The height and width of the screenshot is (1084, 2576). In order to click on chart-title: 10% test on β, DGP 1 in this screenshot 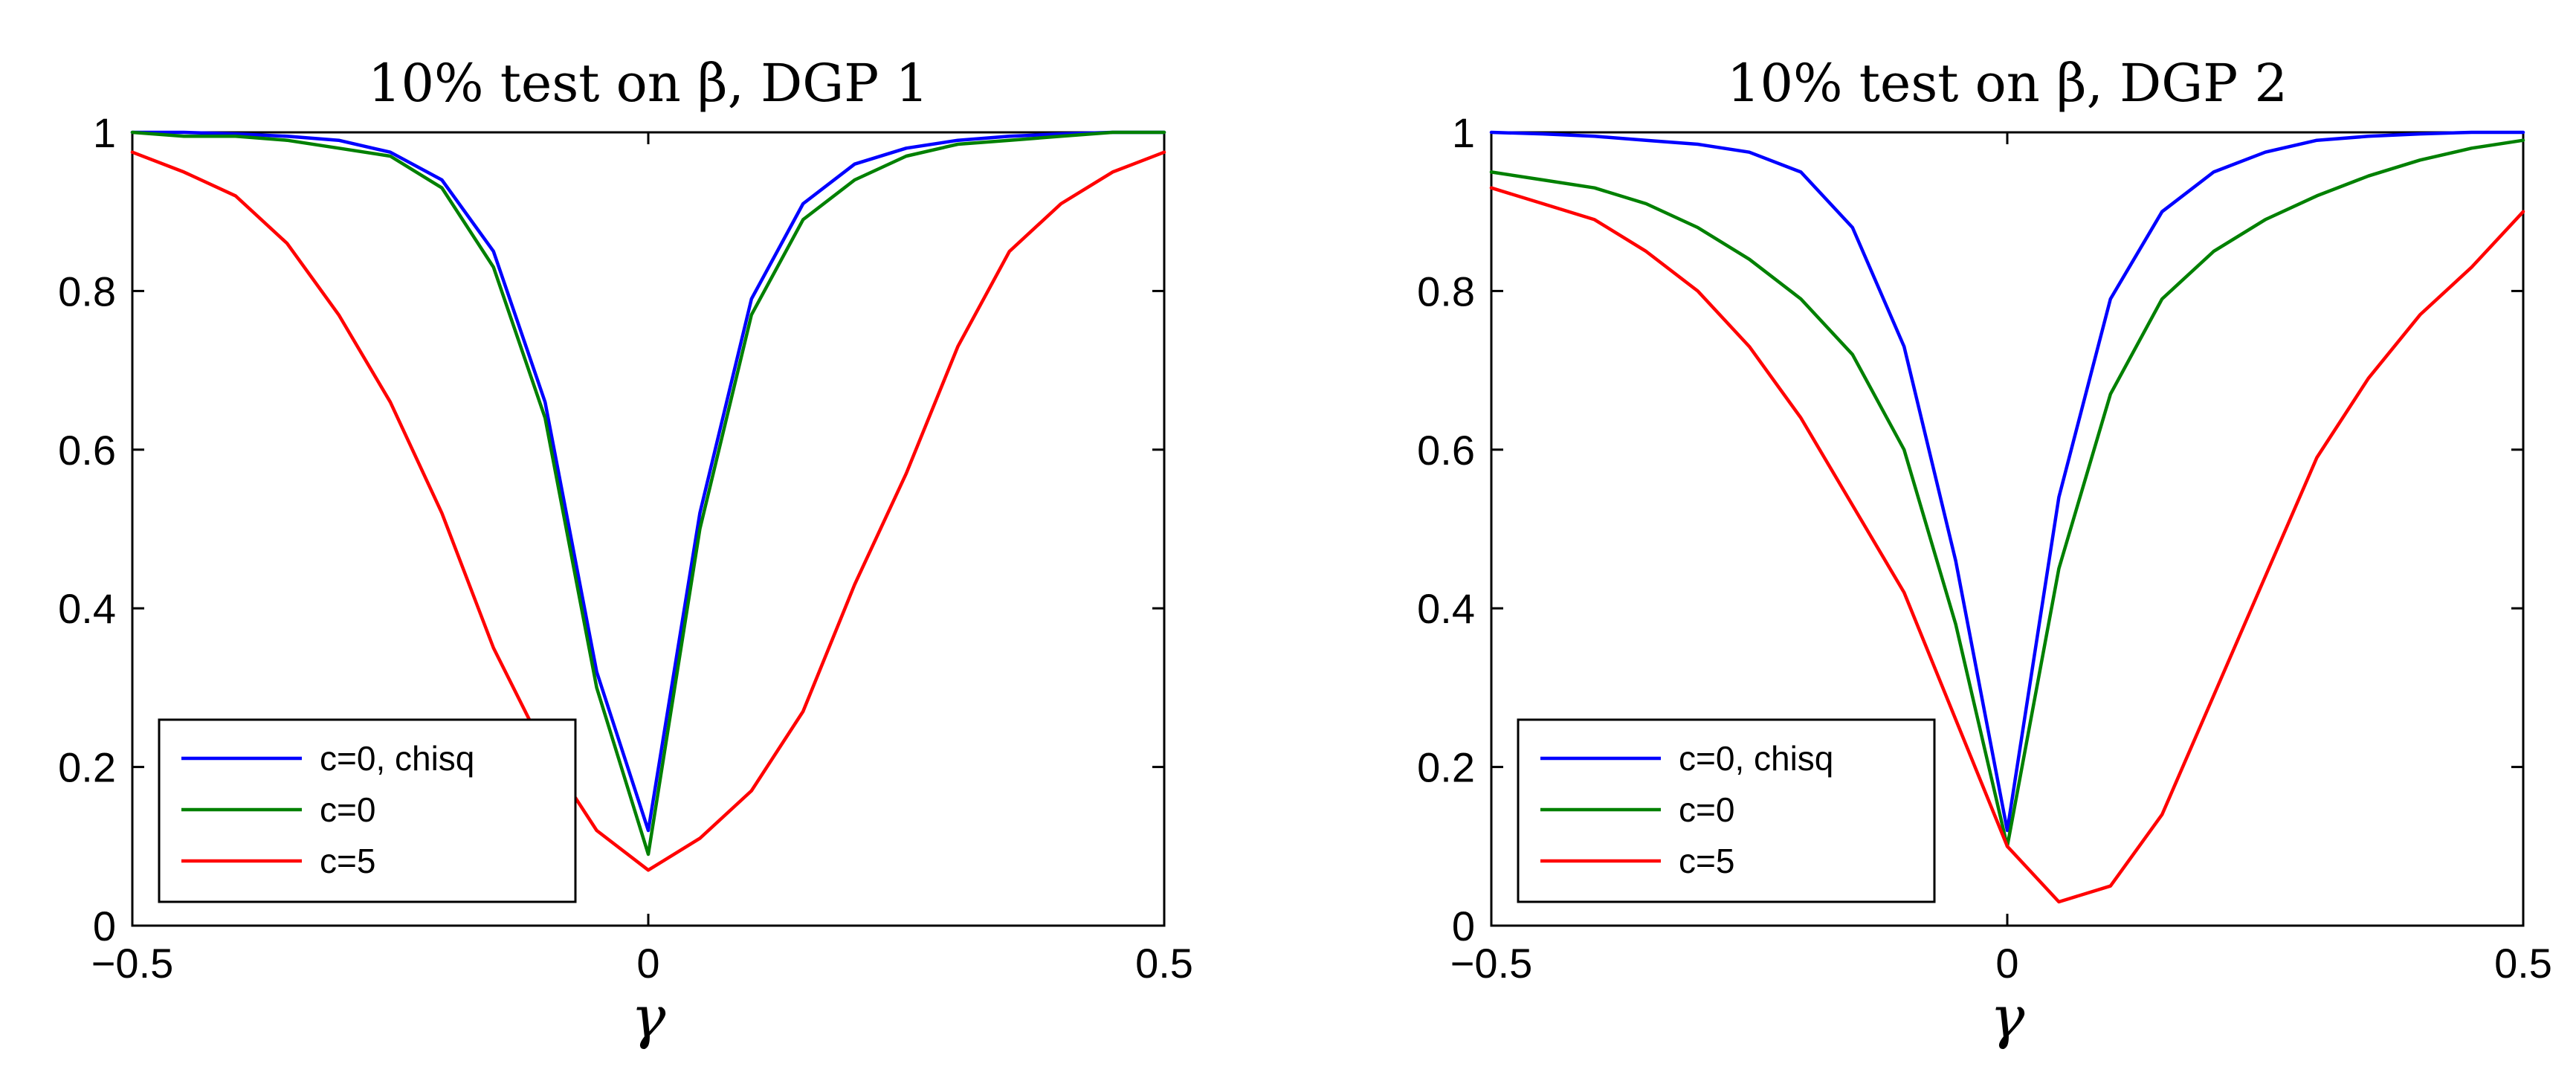, I will do `click(648, 83)`.